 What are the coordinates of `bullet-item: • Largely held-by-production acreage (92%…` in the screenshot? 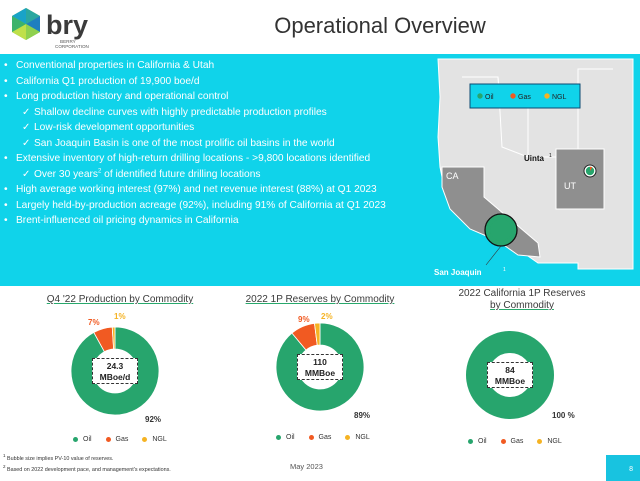 It's located at (214, 206).